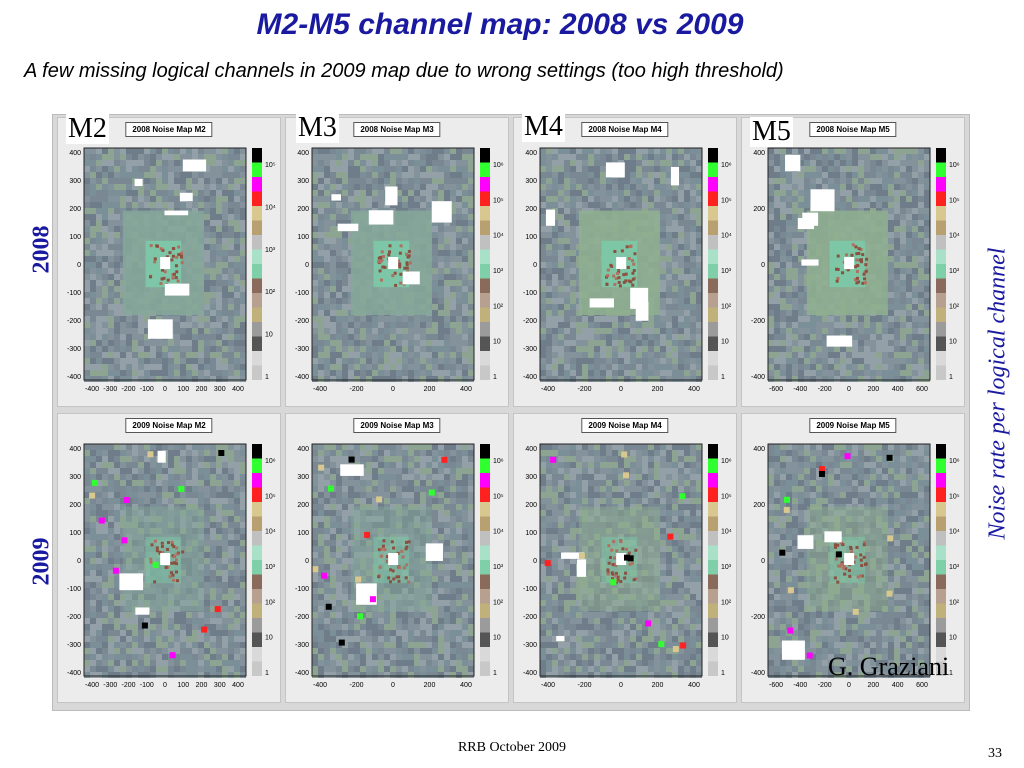  I want to click on hot-channel, so click(858, 266).